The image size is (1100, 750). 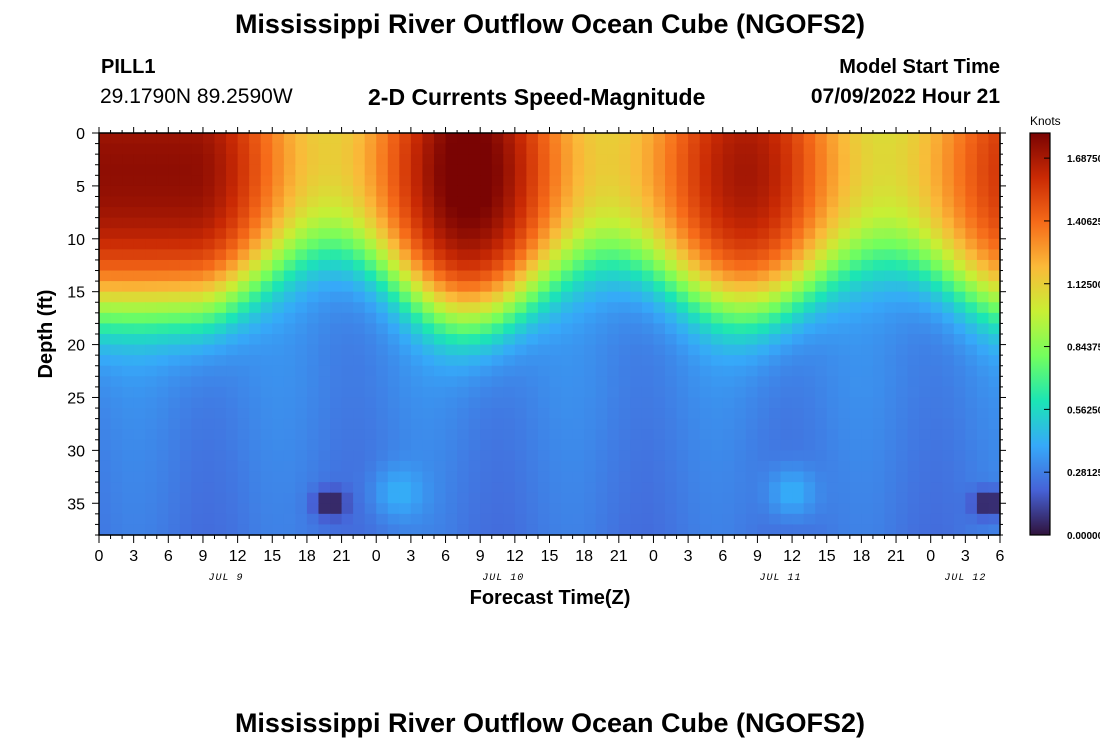 What do you see at coordinates (1083, 473) in the screenshot?
I see `colorbar-tick-label: 0.28125` at bounding box center [1083, 473].